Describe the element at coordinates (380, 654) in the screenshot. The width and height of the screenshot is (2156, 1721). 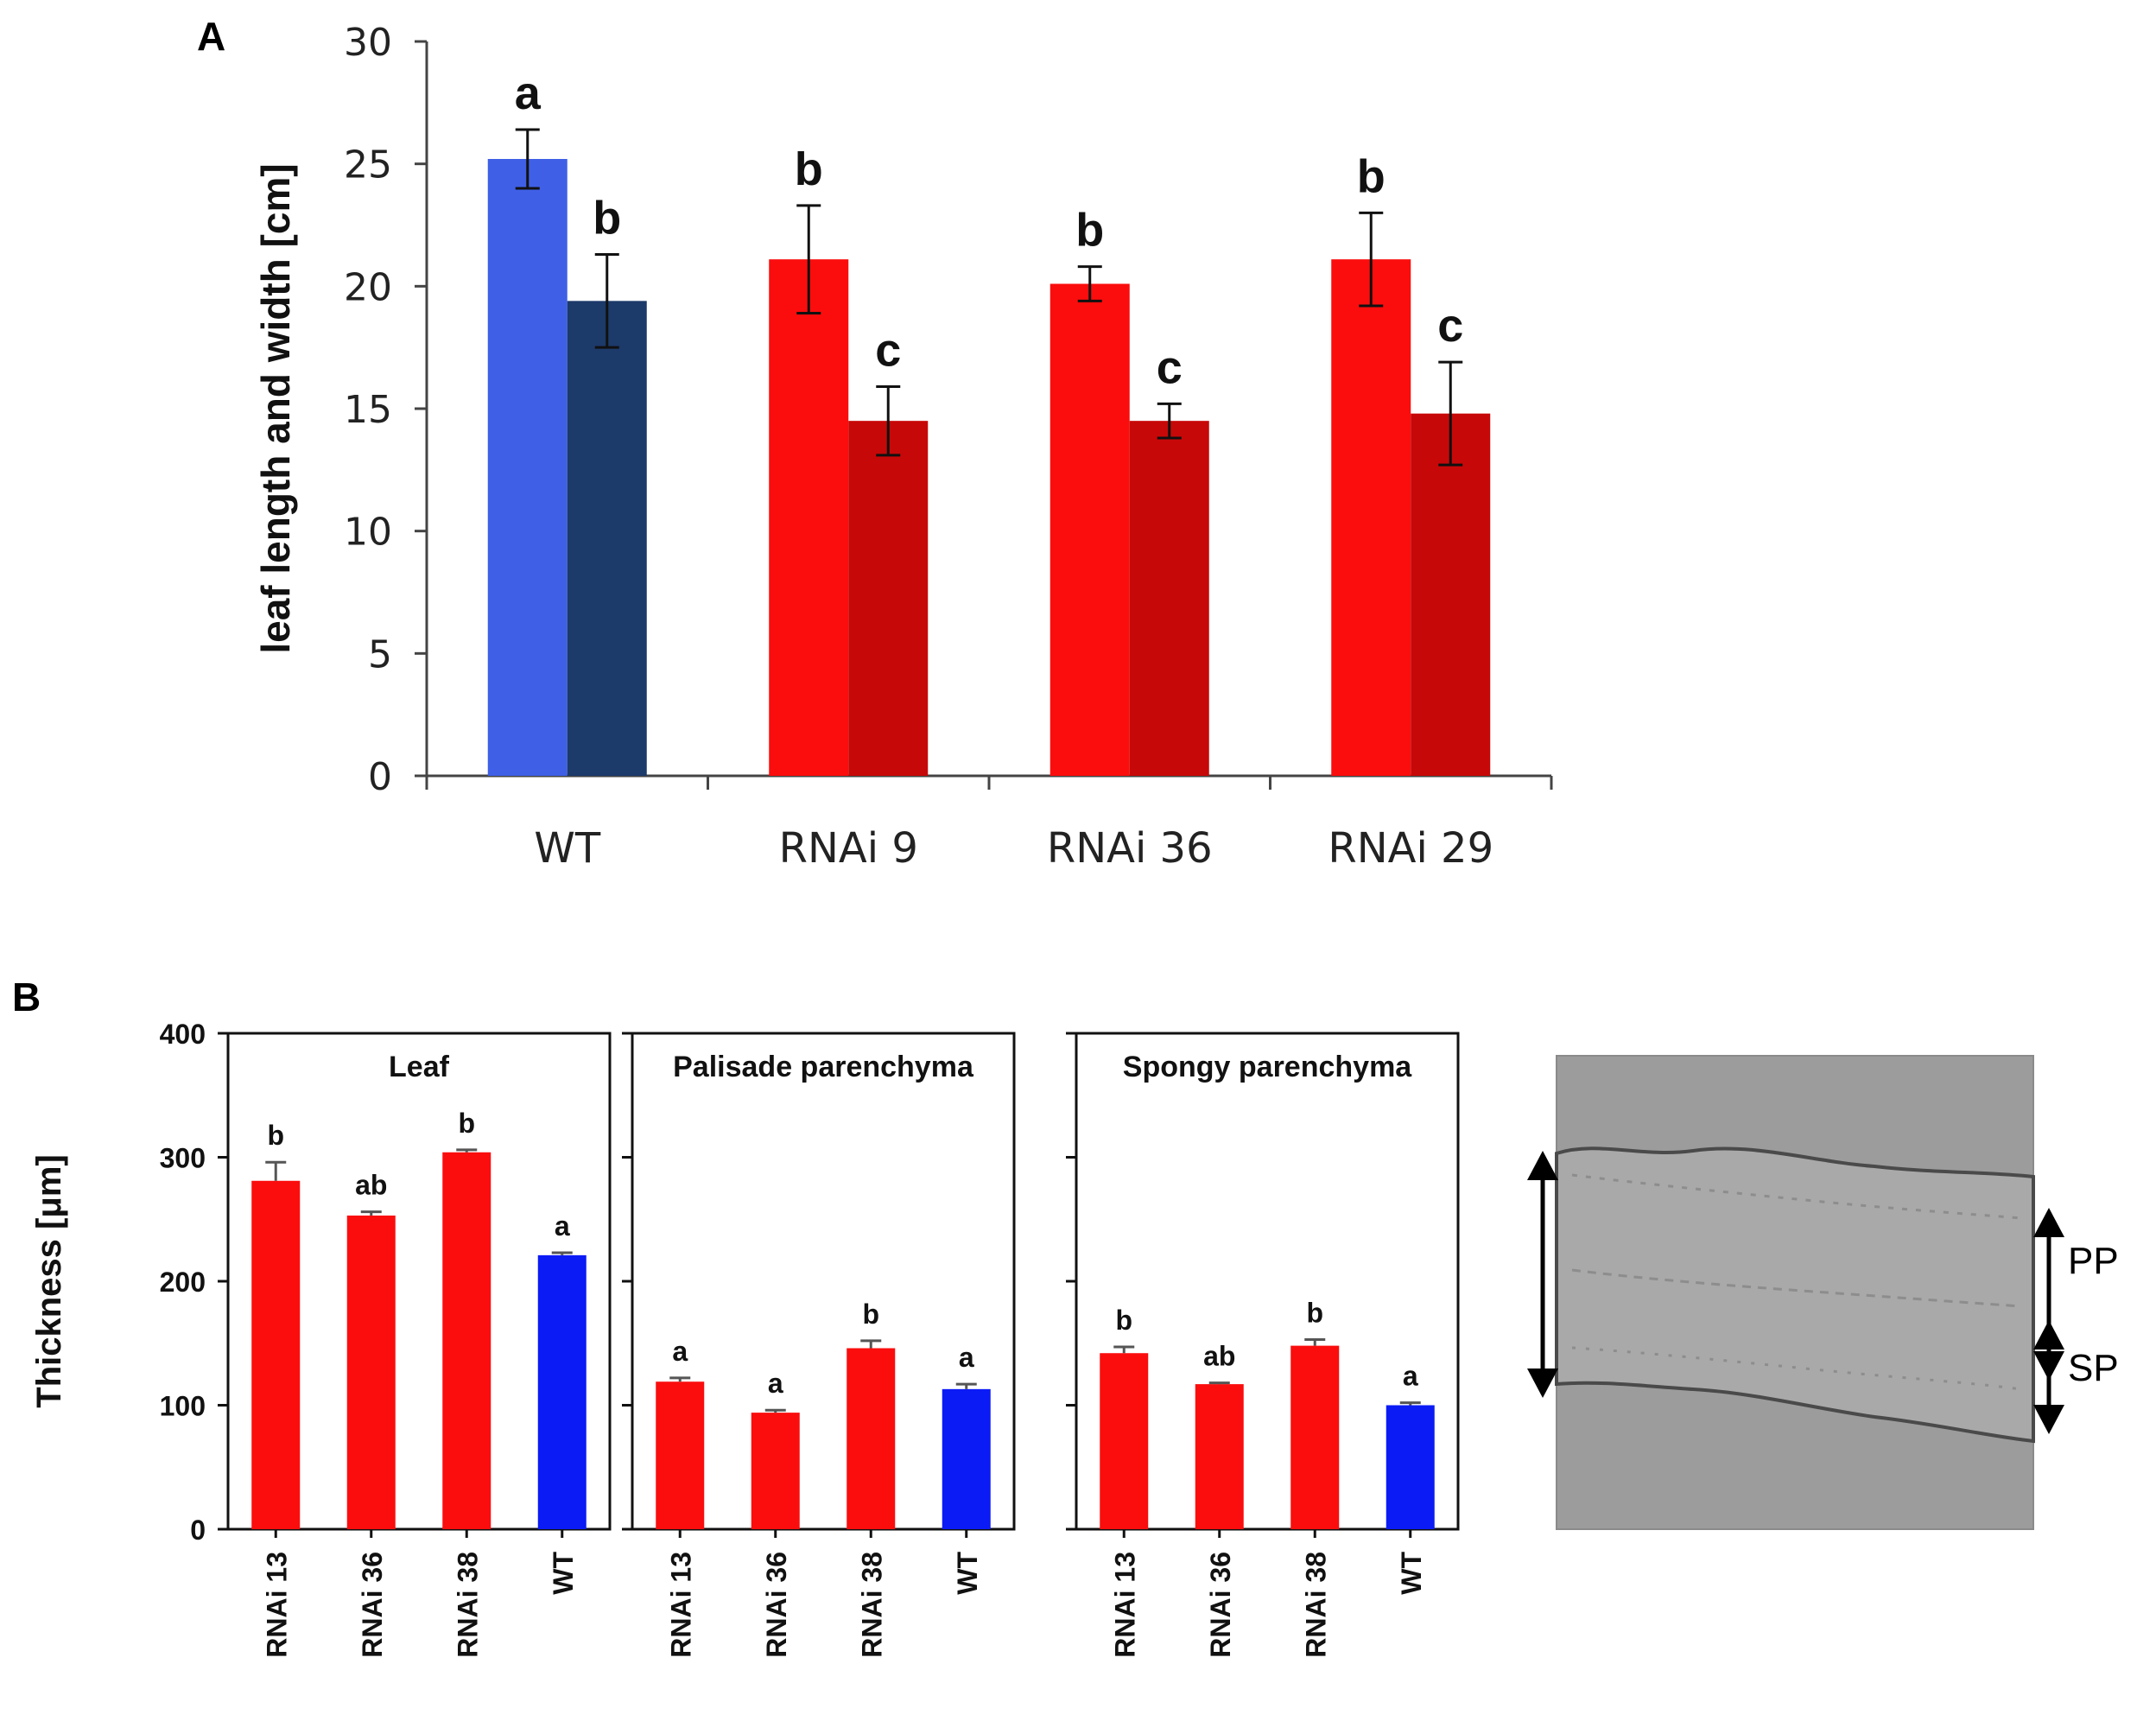
I see `y-tick-label: 5` at that location.